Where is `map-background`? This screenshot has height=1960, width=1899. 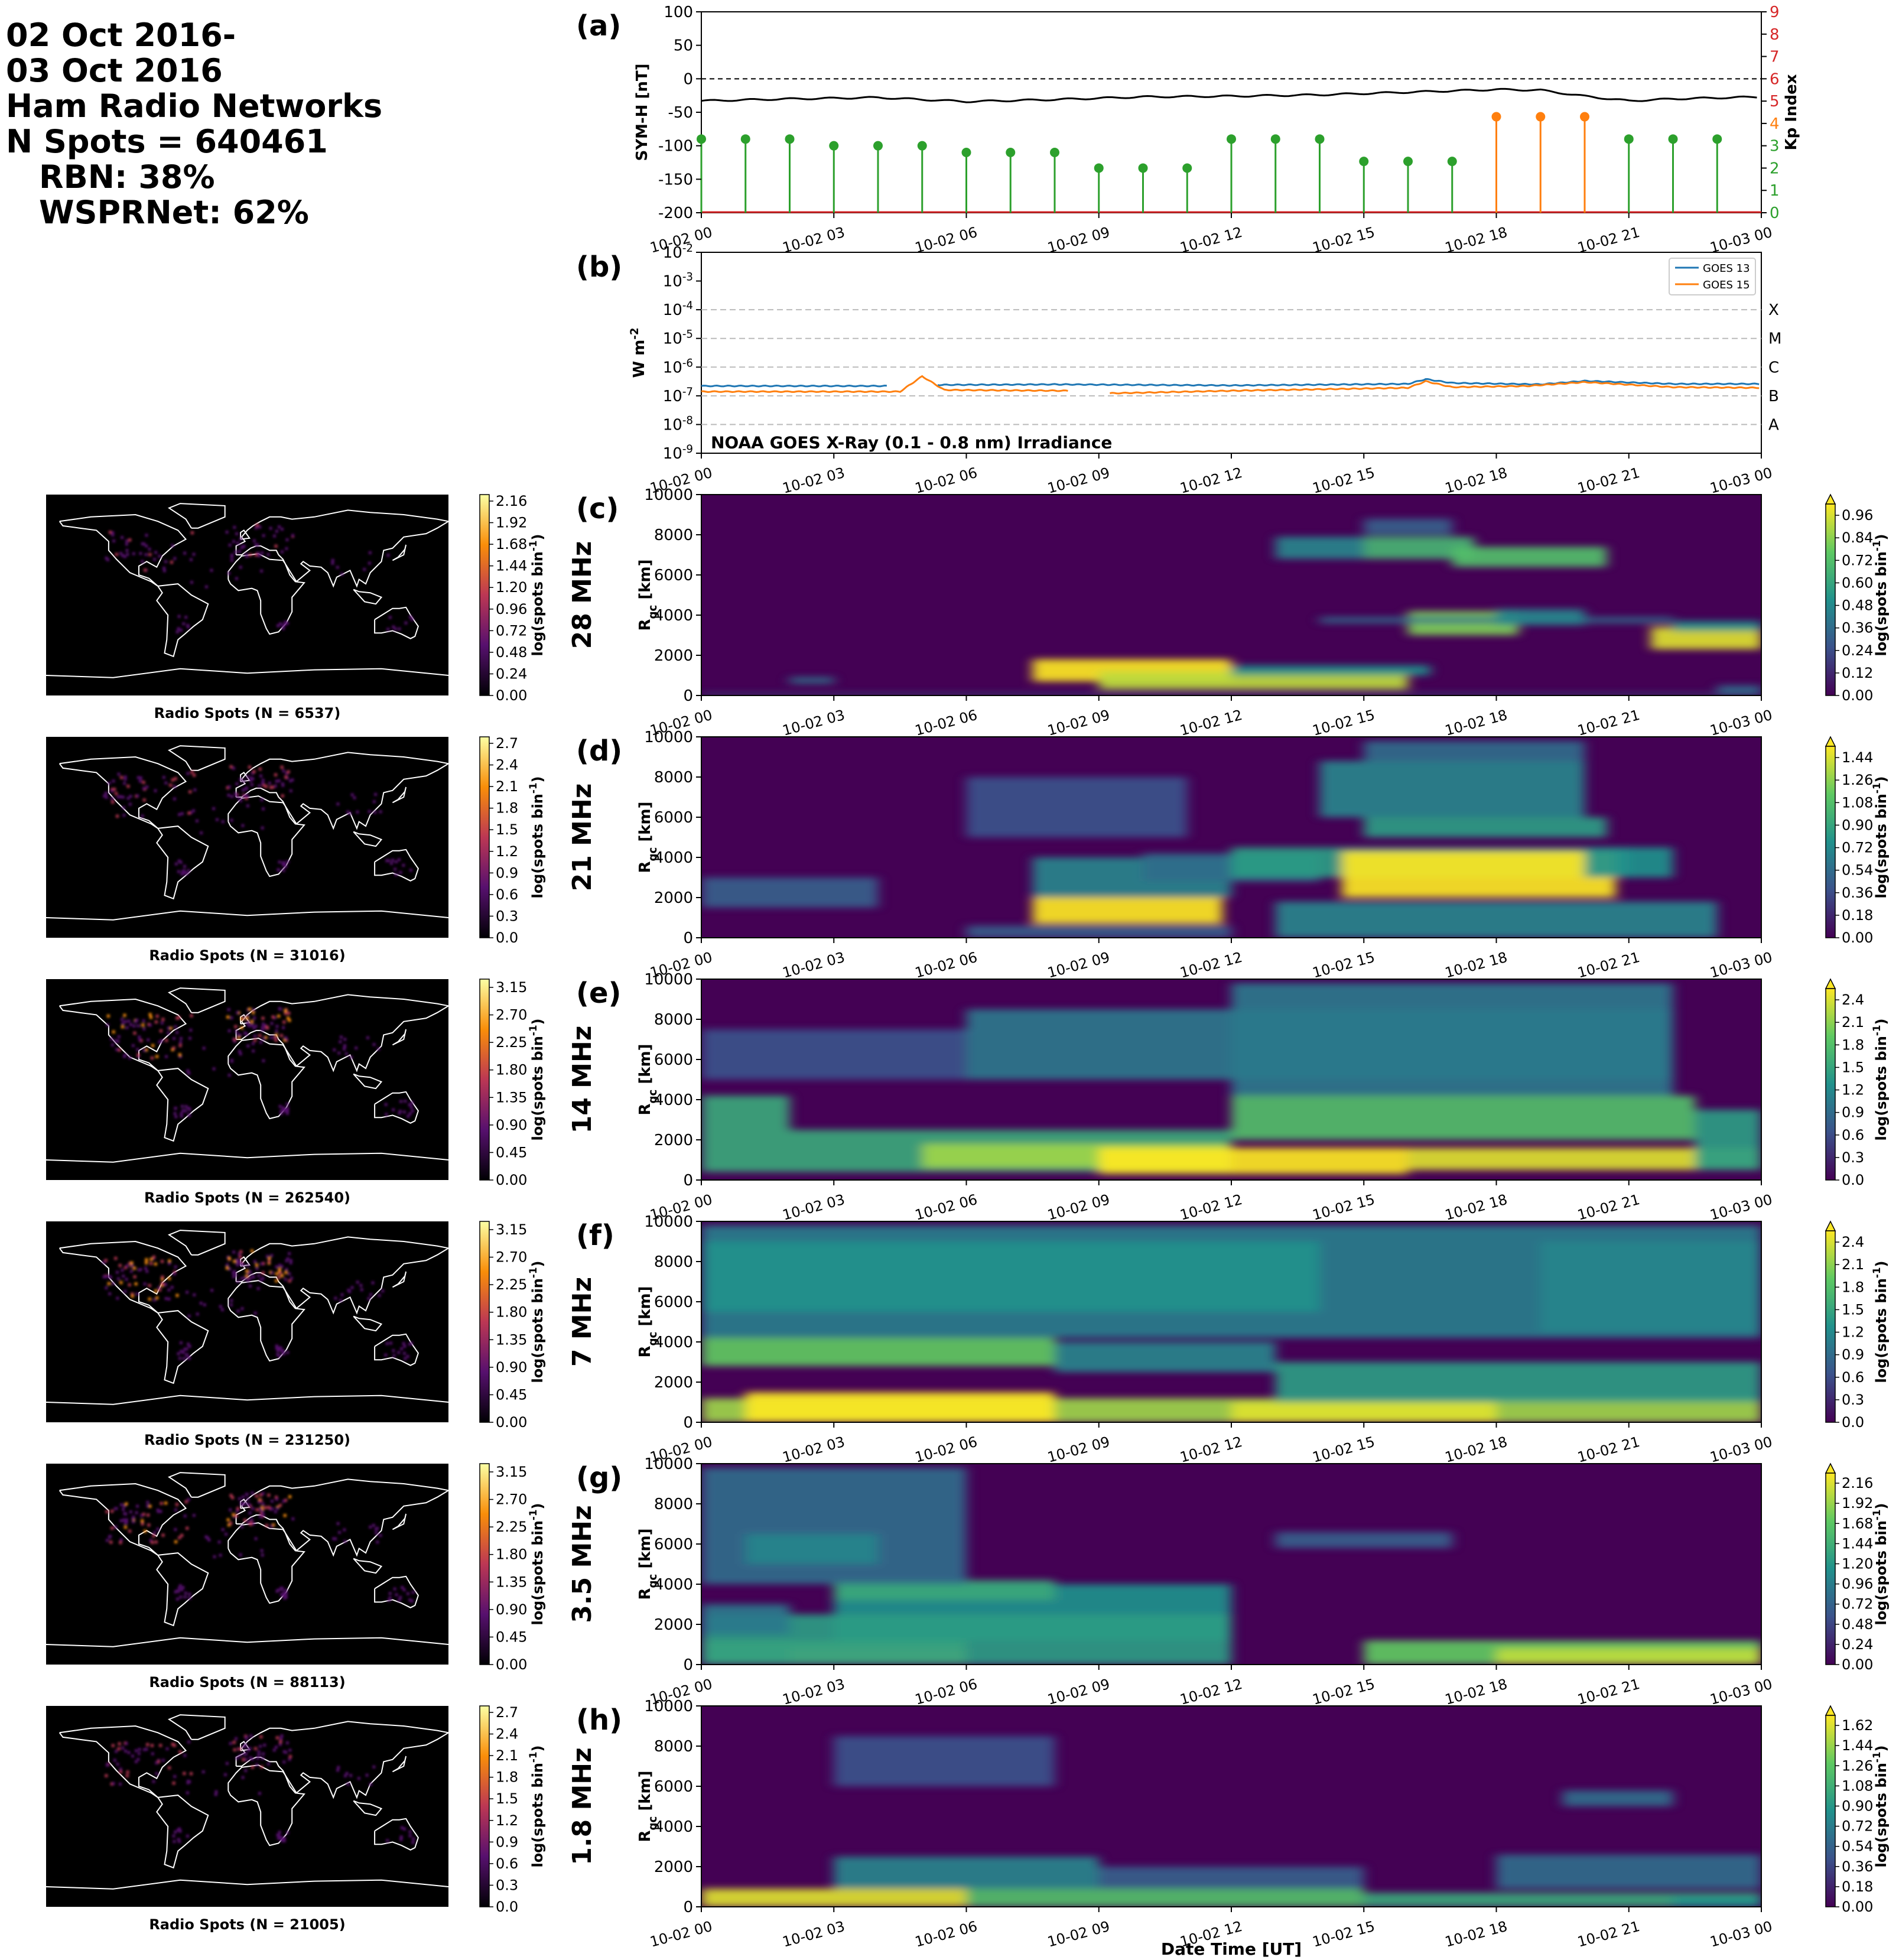
map-background is located at coordinates (247, 595).